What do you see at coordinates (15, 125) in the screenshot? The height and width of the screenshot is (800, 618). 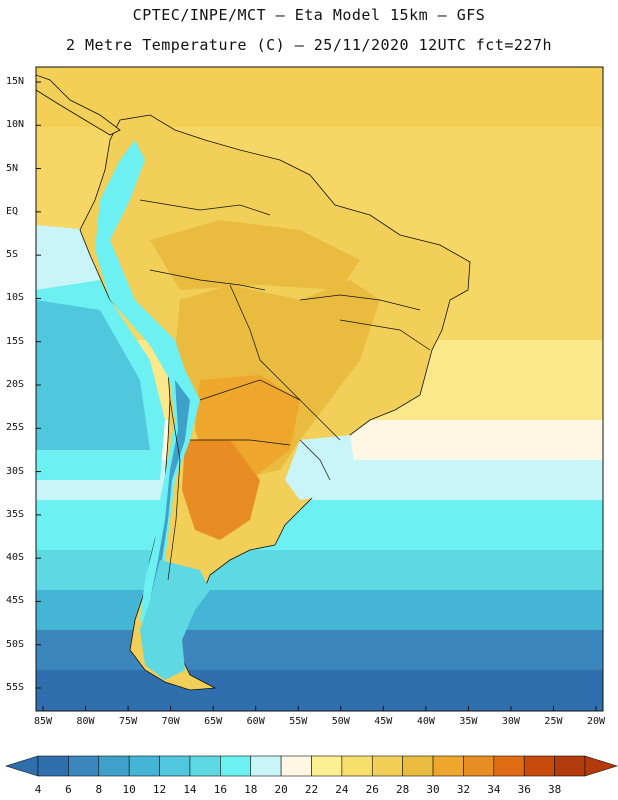 I see `lat-label: 10N` at bounding box center [15, 125].